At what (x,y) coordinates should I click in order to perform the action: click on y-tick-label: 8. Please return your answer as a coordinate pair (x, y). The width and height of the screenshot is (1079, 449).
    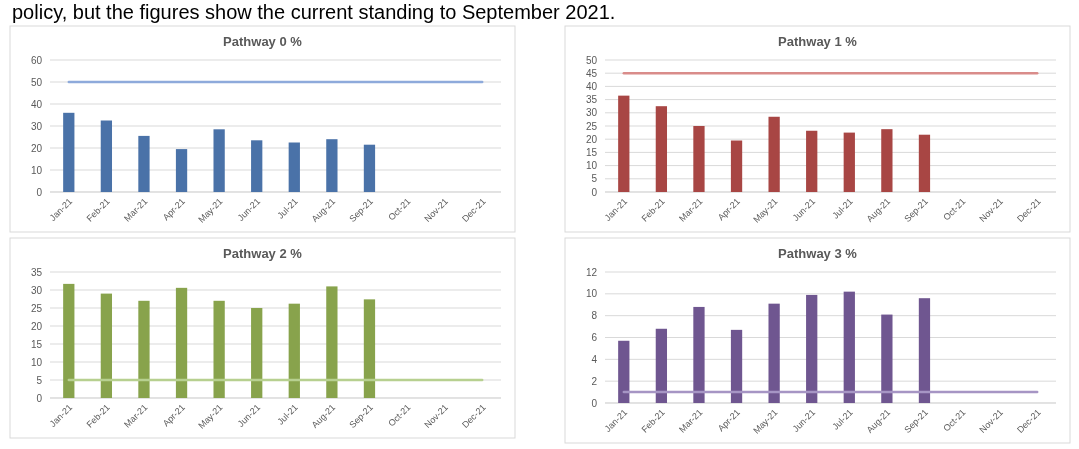
    Looking at the image, I should click on (594, 316).